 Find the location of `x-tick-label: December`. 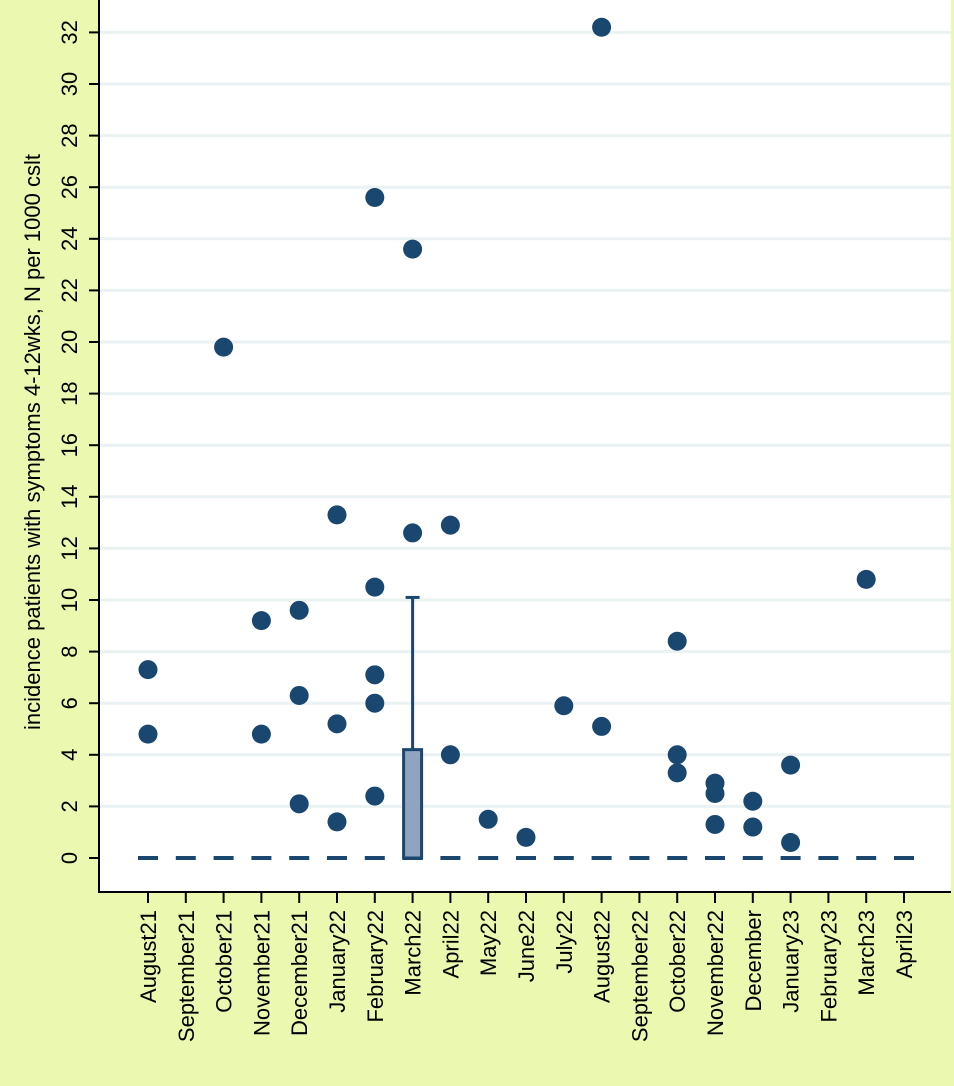

x-tick-label: December is located at coordinates (753, 960).